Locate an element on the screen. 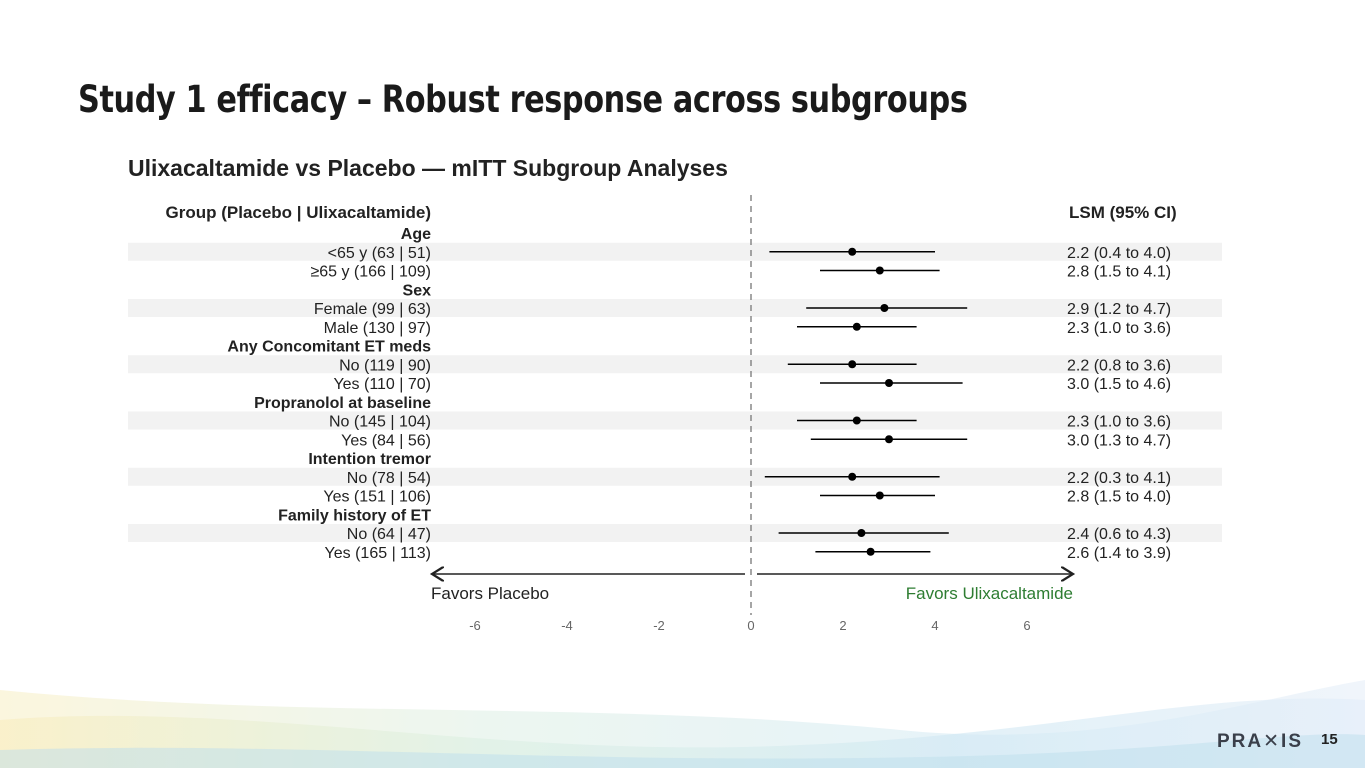 The height and width of the screenshot is (768, 1365). row-label: <65 y (63 | 51) is located at coordinates (379, 253).